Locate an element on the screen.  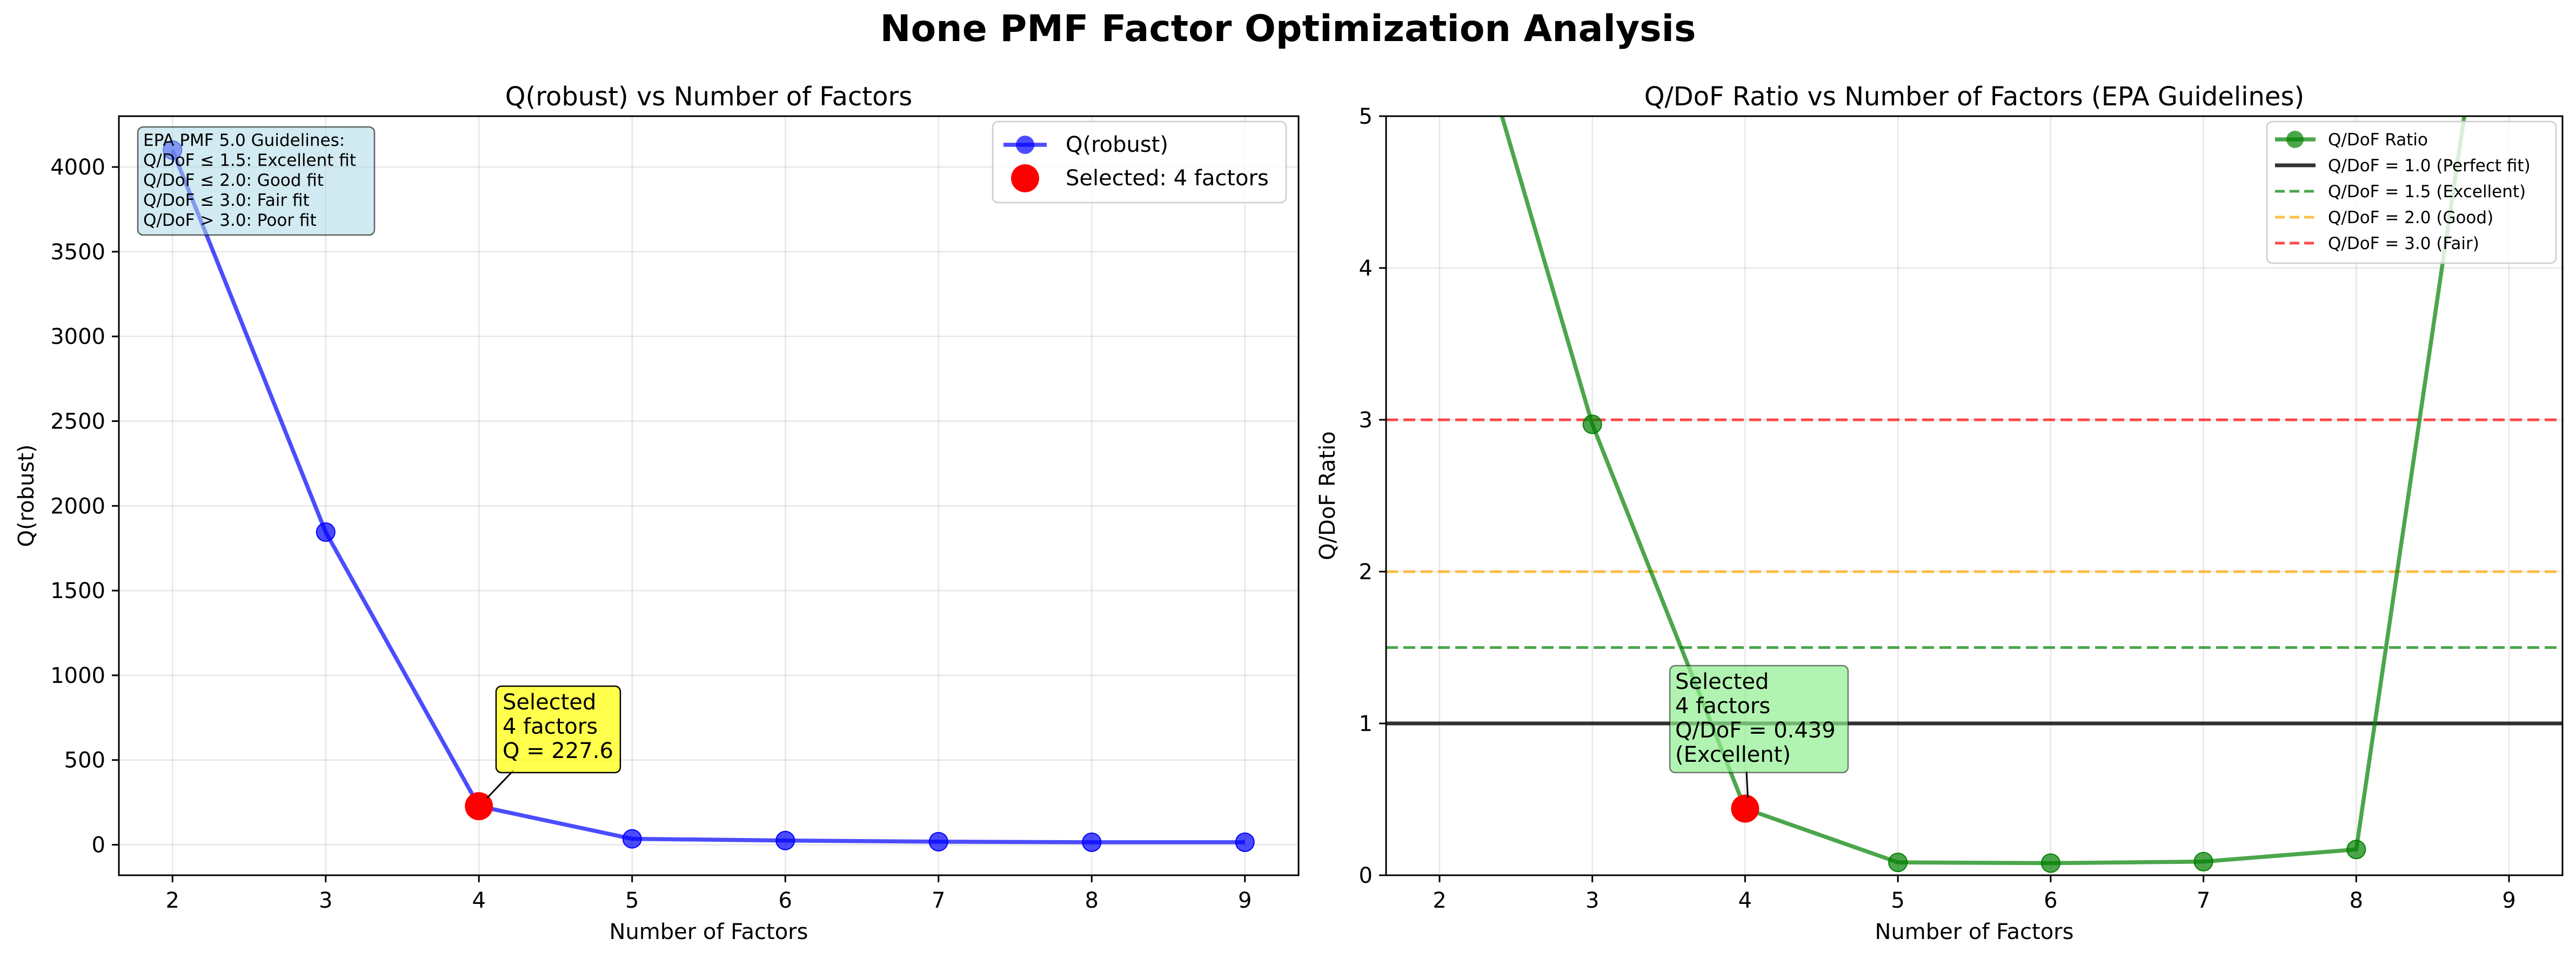
guidelines-line: EPA PMF 5.0 Guidelines: is located at coordinates (244, 140).